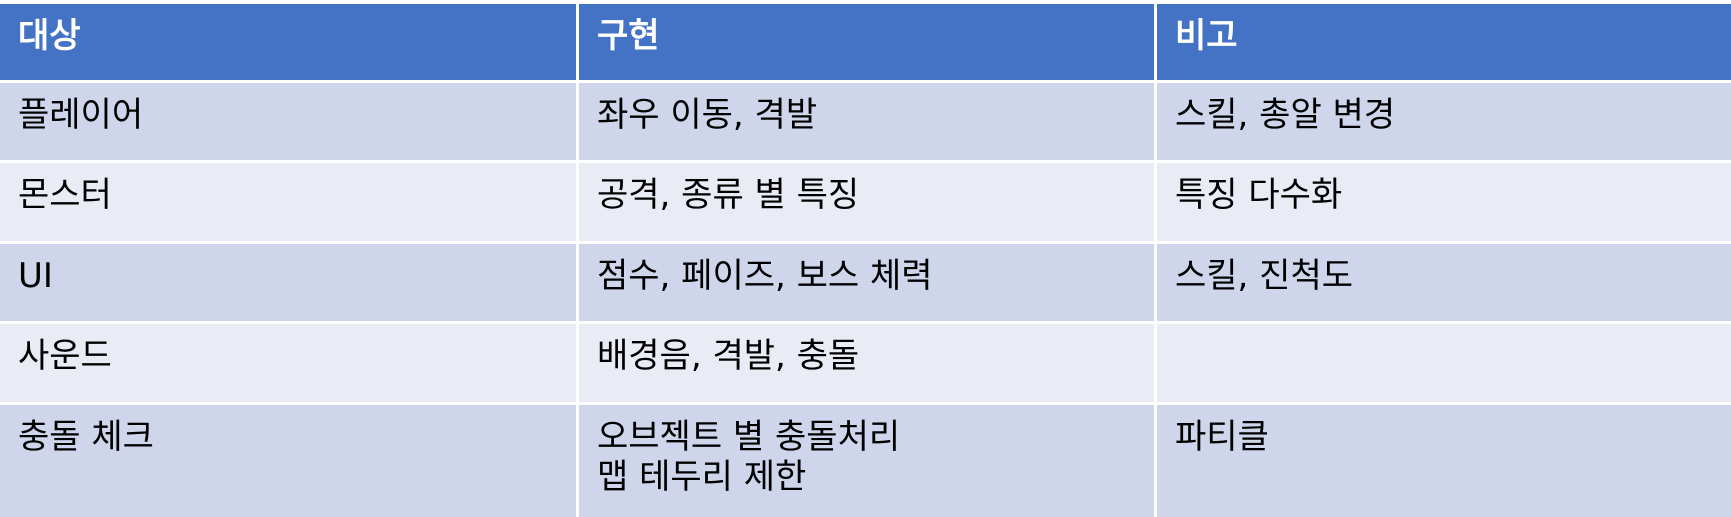  I want to click on header-remarks: 비고, so click(1444, 42).